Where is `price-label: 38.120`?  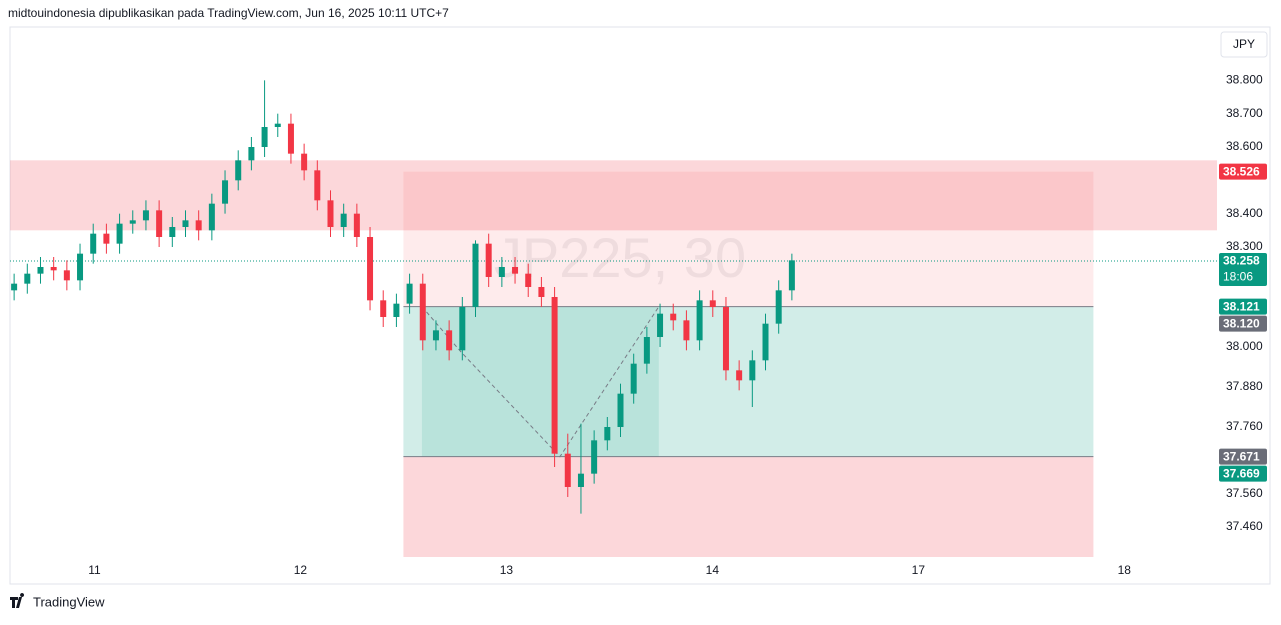 price-label: 38.120 is located at coordinates (1241, 323).